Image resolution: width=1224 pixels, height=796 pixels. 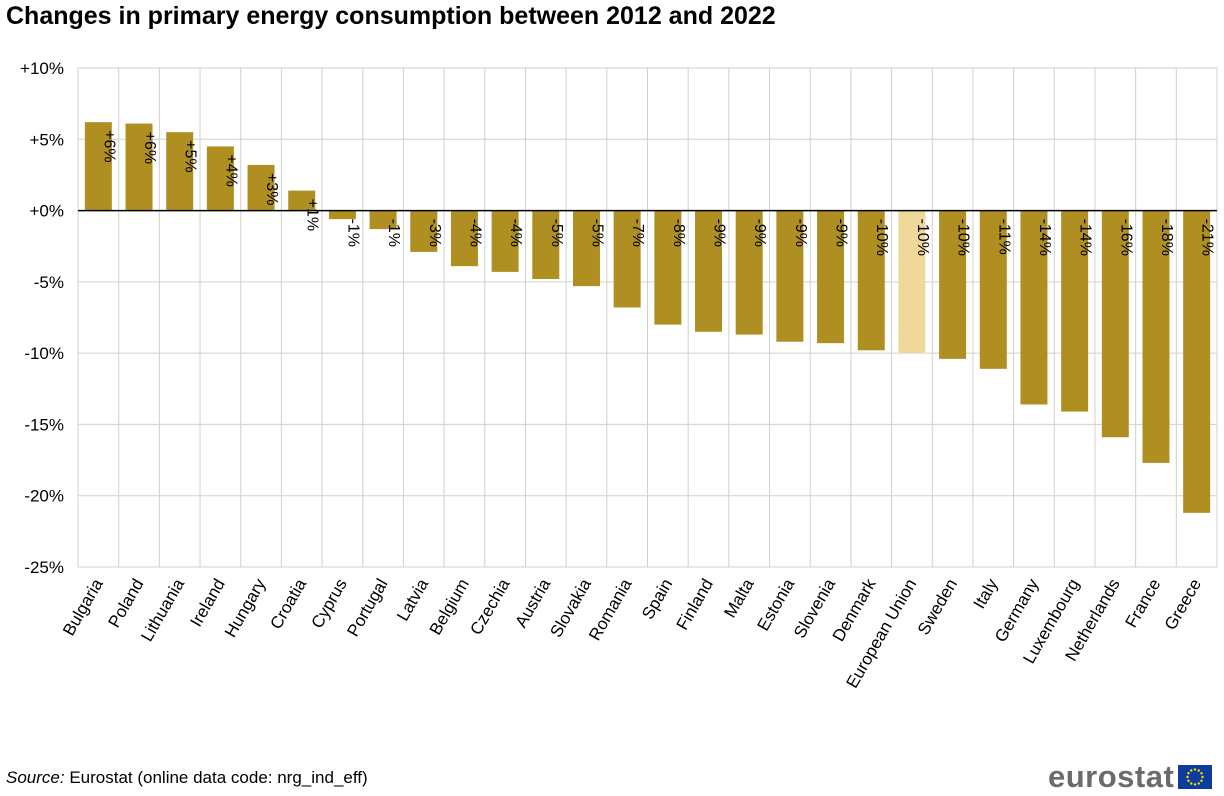 What do you see at coordinates (1143, 603) in the screenshot?
I see `x-tick-label: France` at bounding box center [1143, 603].